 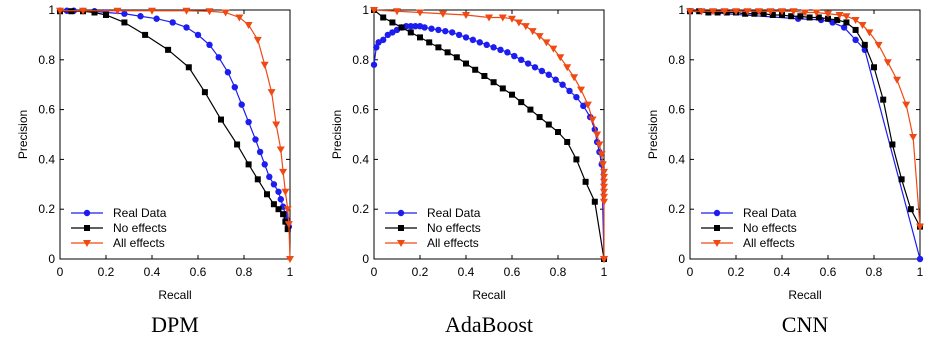 What do you see at coordinates (782, 272) in the screenshot?
I see `x-tick-label: 0.4` at bounding box center [782, 272].